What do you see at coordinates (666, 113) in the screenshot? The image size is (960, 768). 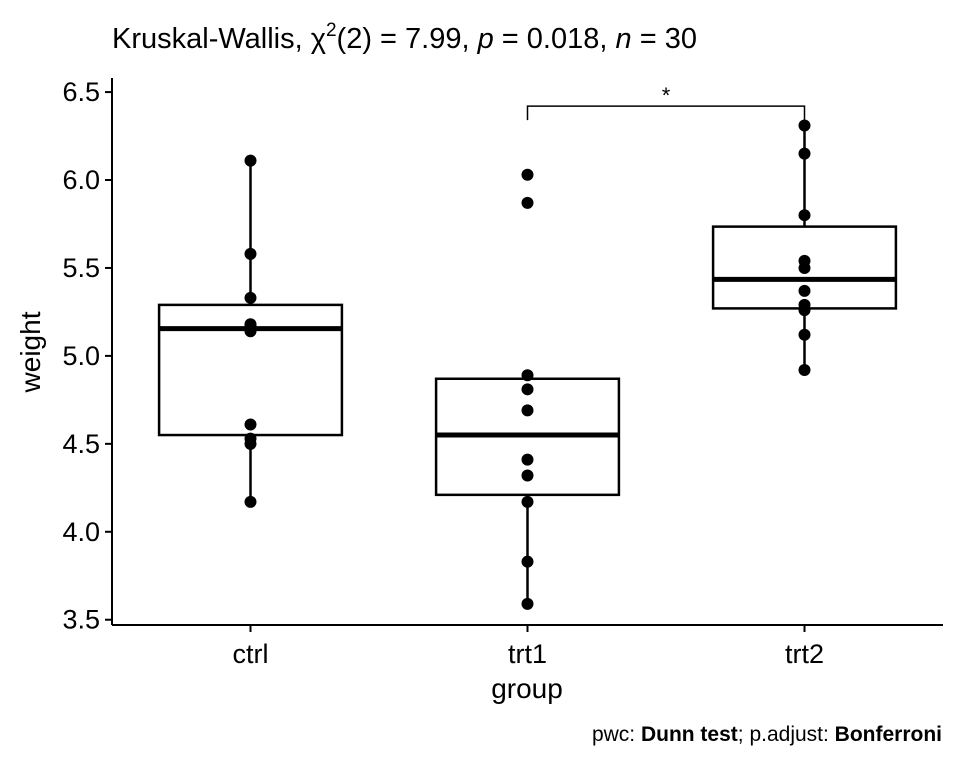 I see `significance-bracket` at bounding box center [666, 113].